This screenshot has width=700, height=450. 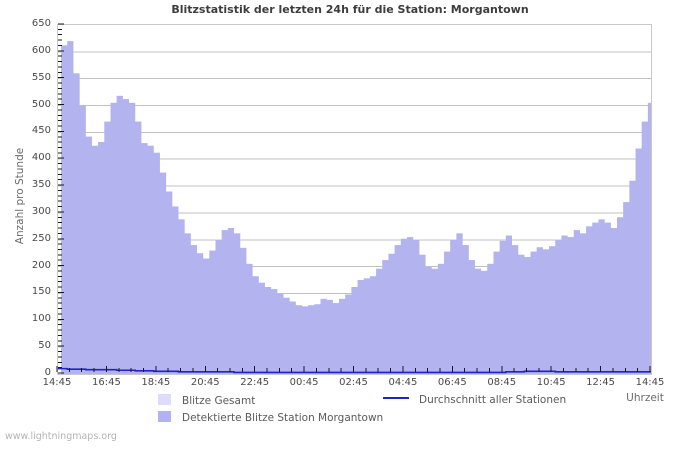 What do you see at coordinates (156, 382) in the screenshot?
I see `x-tick-label: 18:45` at bounding box center [156, 382].